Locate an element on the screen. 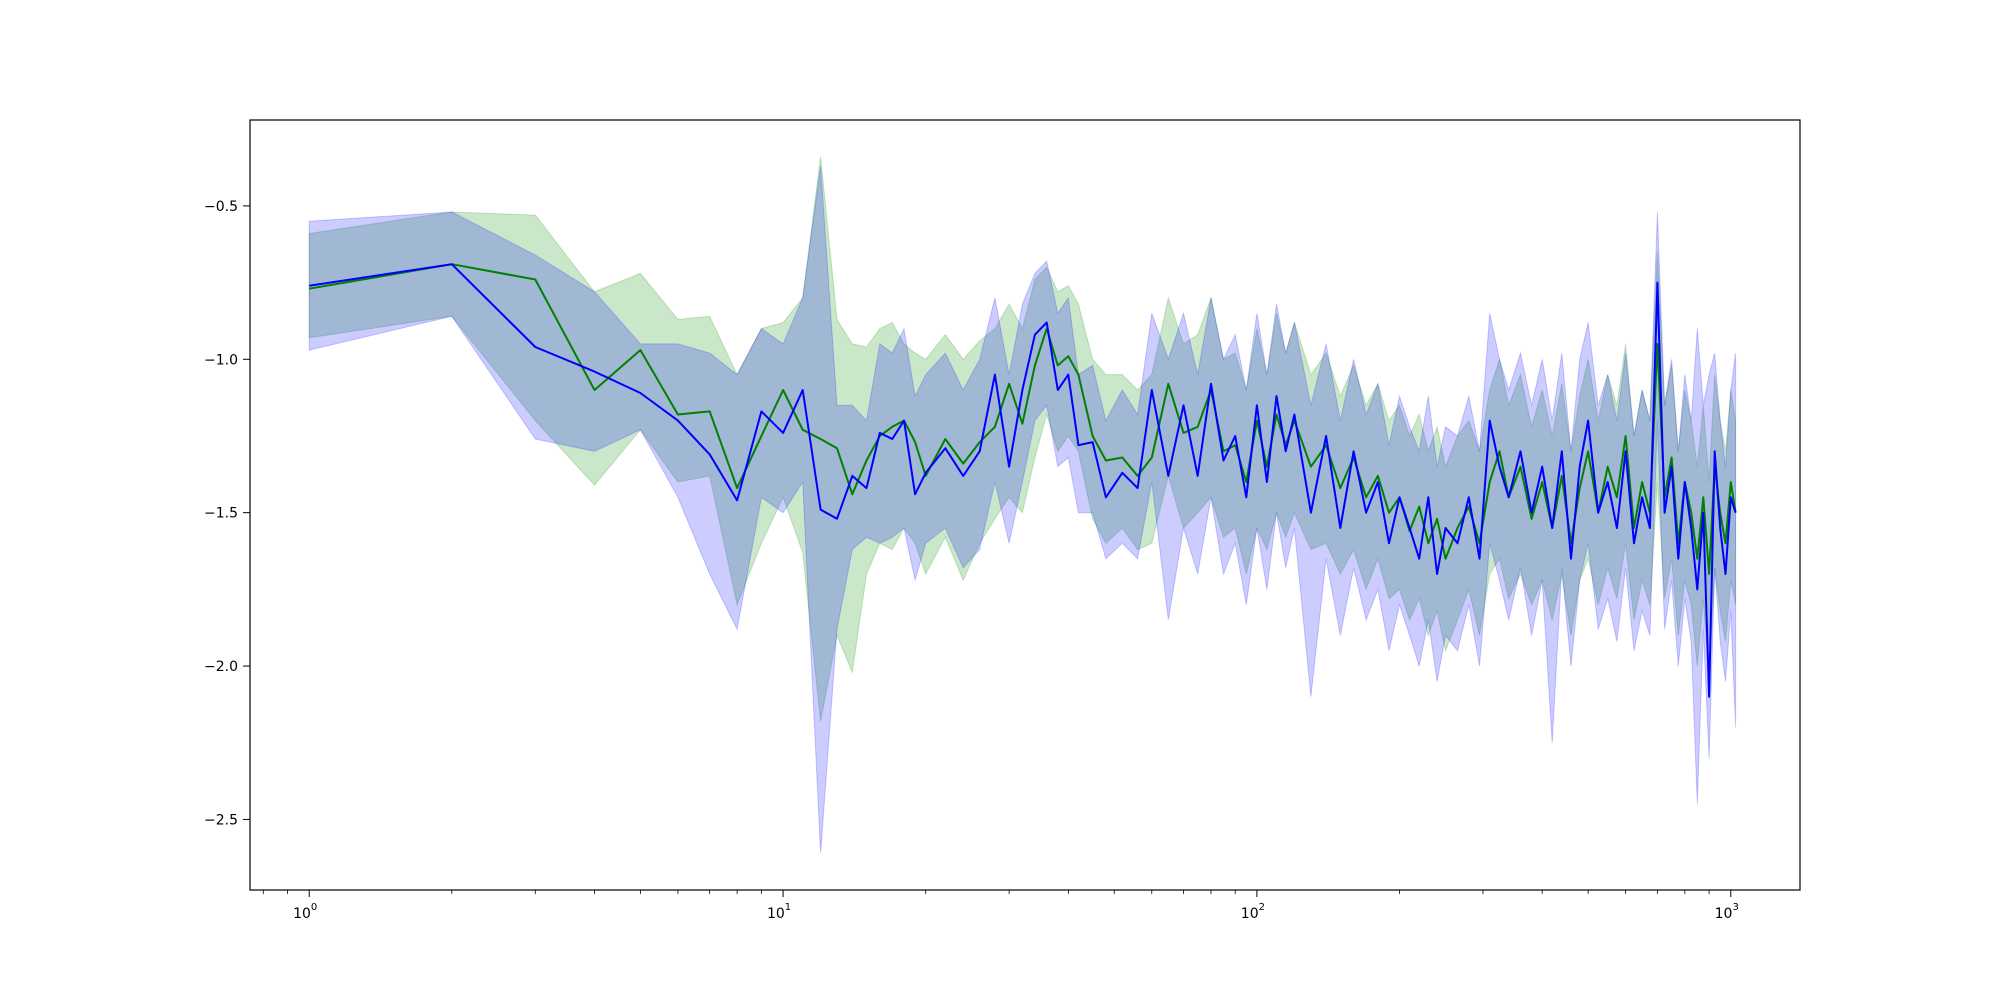  x-tick-label: 10³ is located at coordinates (1727, 912).